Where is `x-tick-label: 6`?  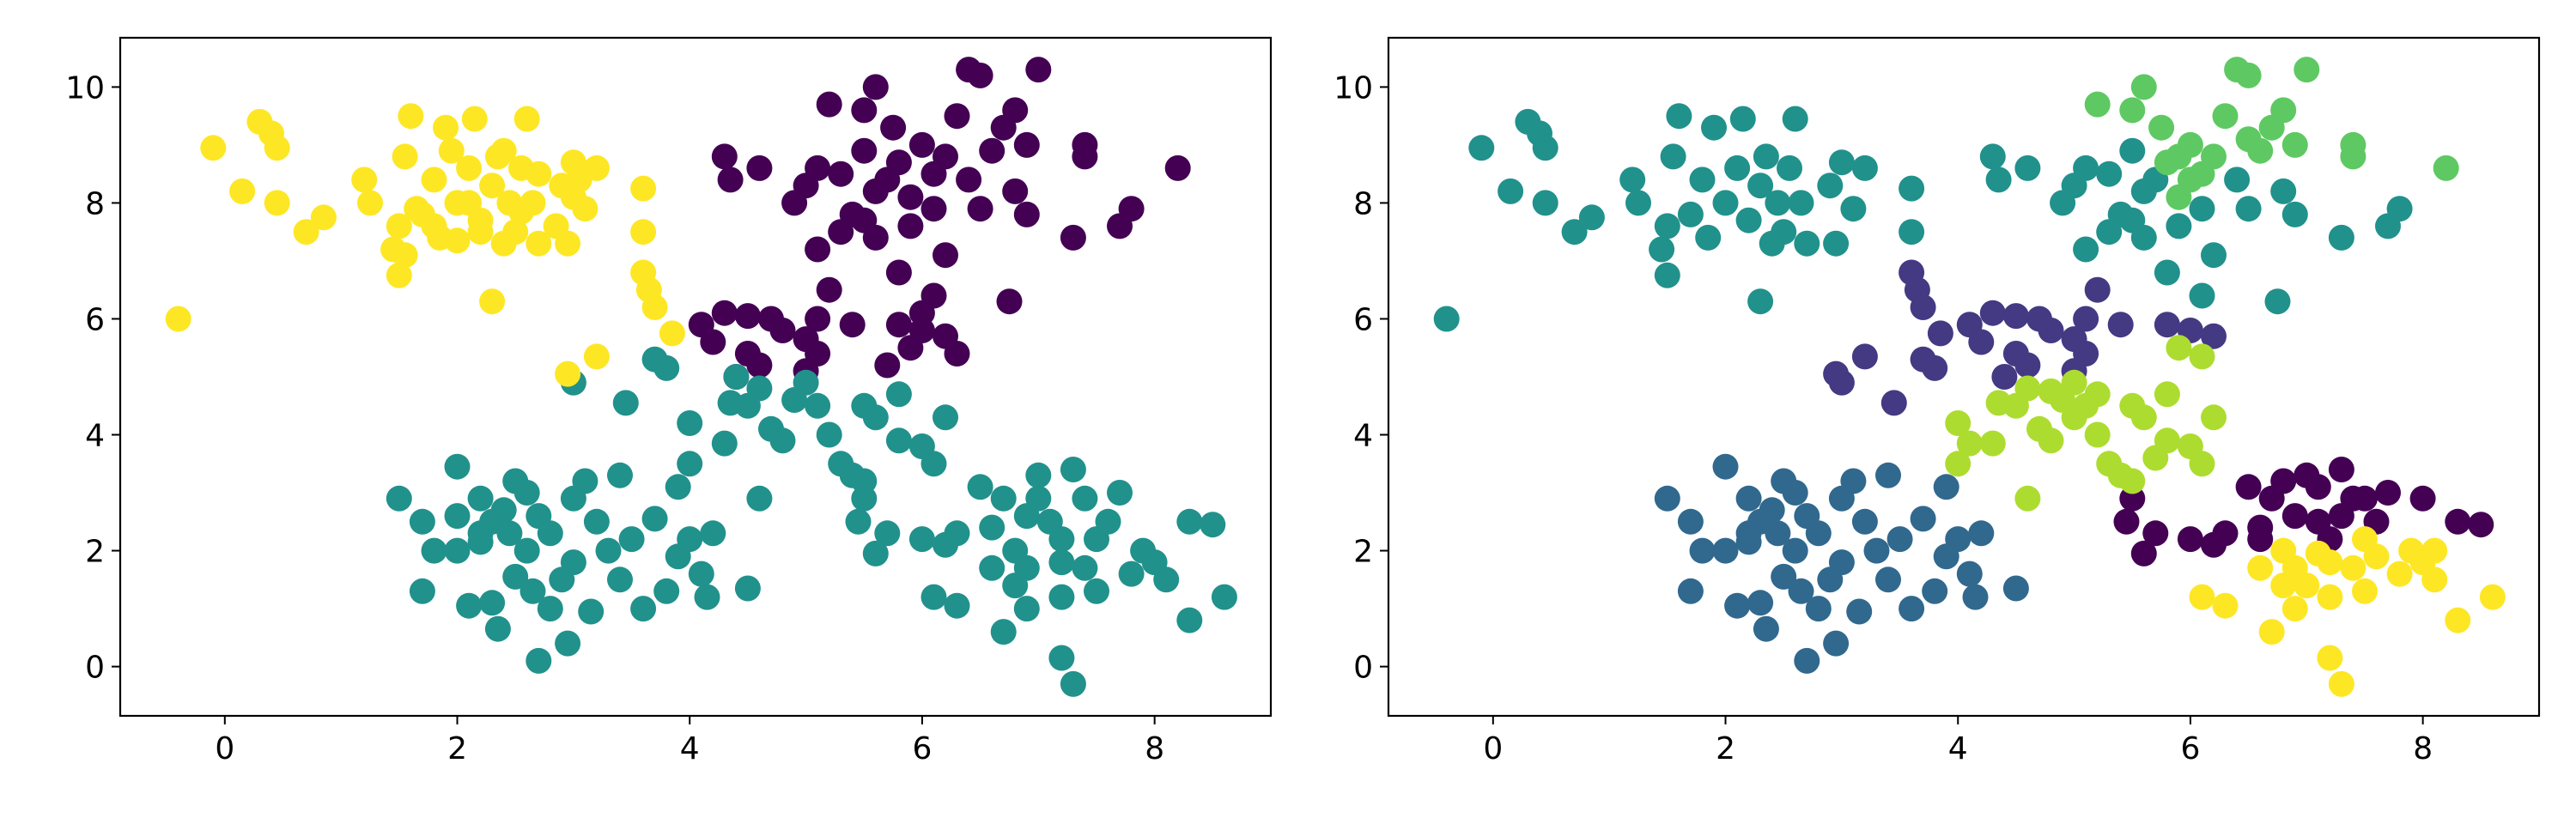 x-tick-label: 6 is located at coordinates (2190, 748).